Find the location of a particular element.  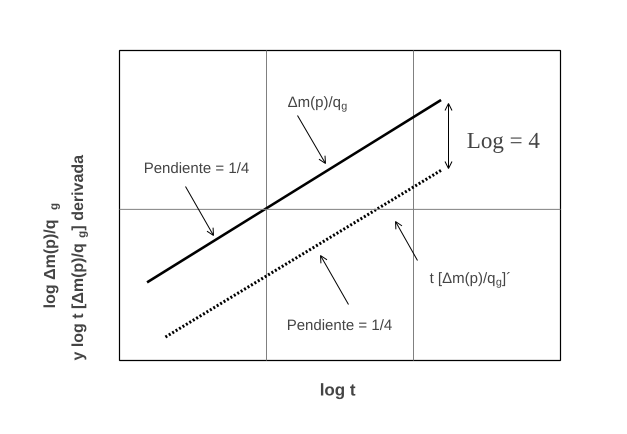

annotation: Log = 4 is located at coordinates (503, 140).